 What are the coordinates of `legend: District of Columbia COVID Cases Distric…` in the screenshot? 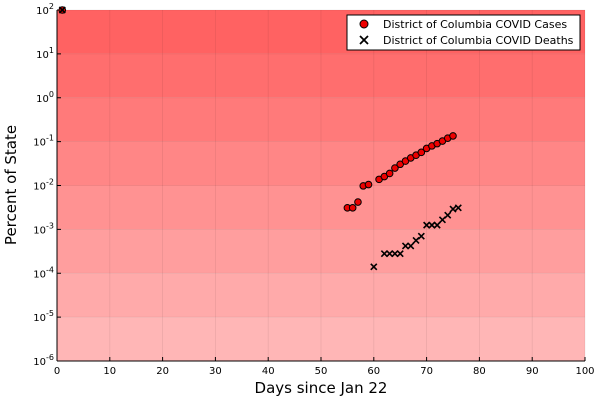 It's located at (463, 32).